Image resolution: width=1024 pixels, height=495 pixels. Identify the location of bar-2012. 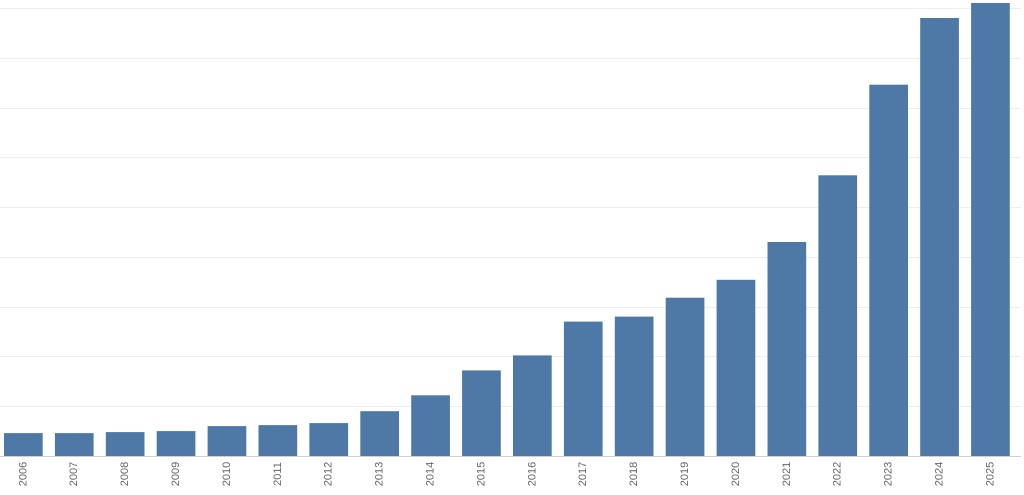
(329, 439).